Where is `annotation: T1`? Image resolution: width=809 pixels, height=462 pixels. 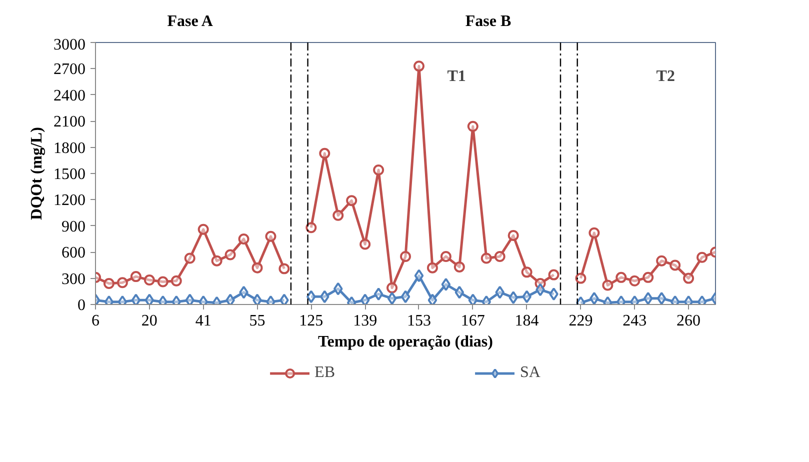 annotation: T1 is located at coordinates (456, 77).